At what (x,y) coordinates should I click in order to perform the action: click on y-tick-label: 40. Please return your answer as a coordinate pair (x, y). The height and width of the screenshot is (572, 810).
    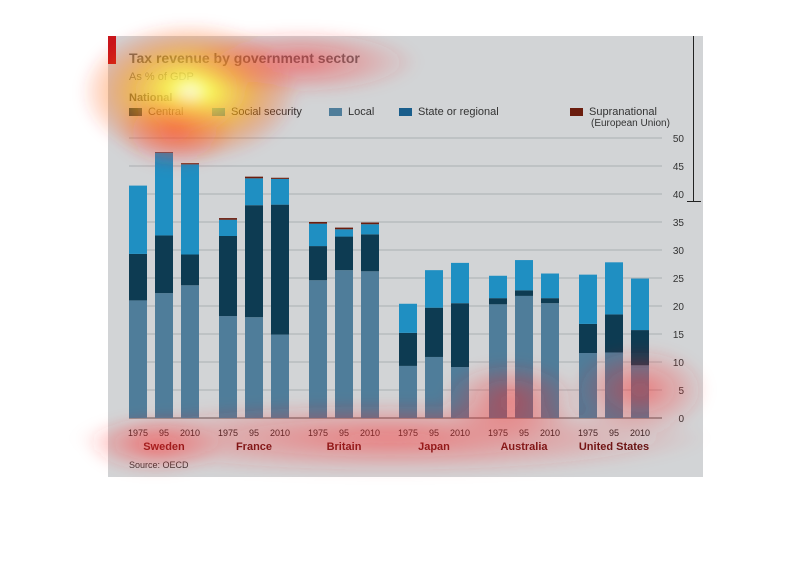
    Looking at the image, I should click on (679, 195).